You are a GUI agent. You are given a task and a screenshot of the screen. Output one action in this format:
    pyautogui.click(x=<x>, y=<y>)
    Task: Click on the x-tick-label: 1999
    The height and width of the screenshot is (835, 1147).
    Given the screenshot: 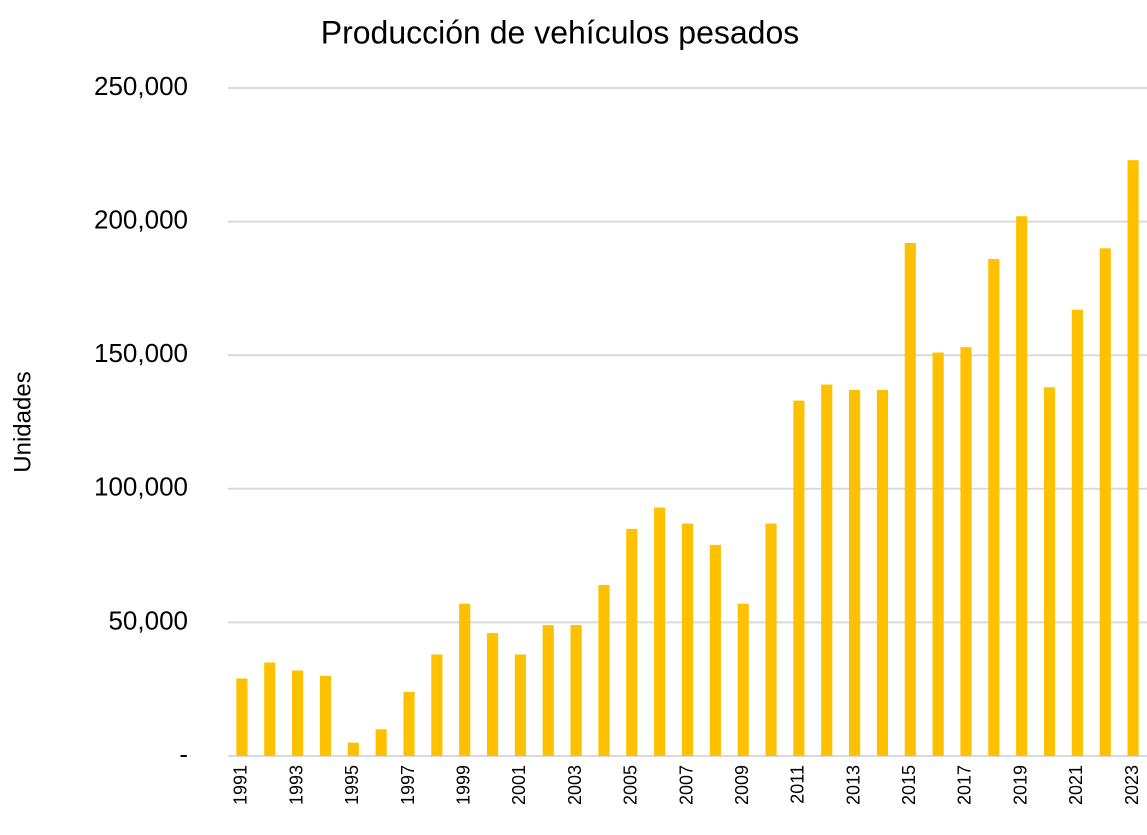 What is the action you would take?
    pyautogui.click(x=463, y=785)
    